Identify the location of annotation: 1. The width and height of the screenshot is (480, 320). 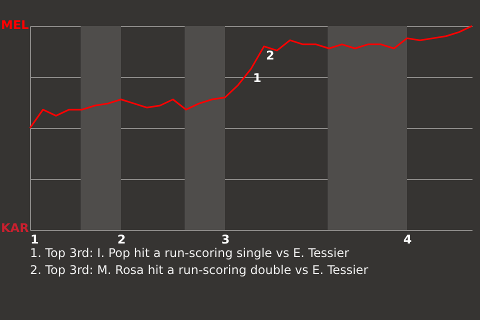
(257, 77).